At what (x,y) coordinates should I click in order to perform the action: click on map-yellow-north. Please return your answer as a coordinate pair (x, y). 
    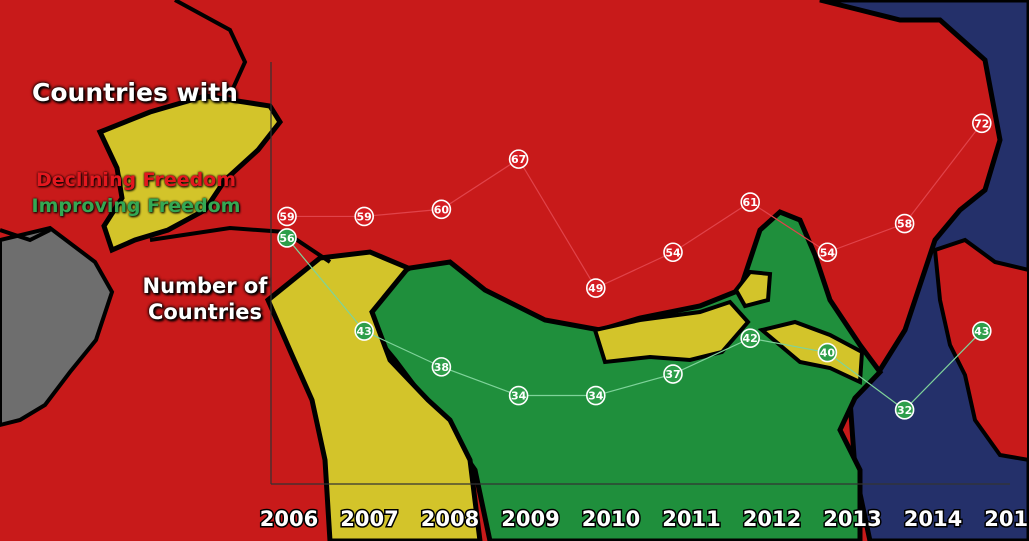
    Looking at the image, I should click on (190, 173).